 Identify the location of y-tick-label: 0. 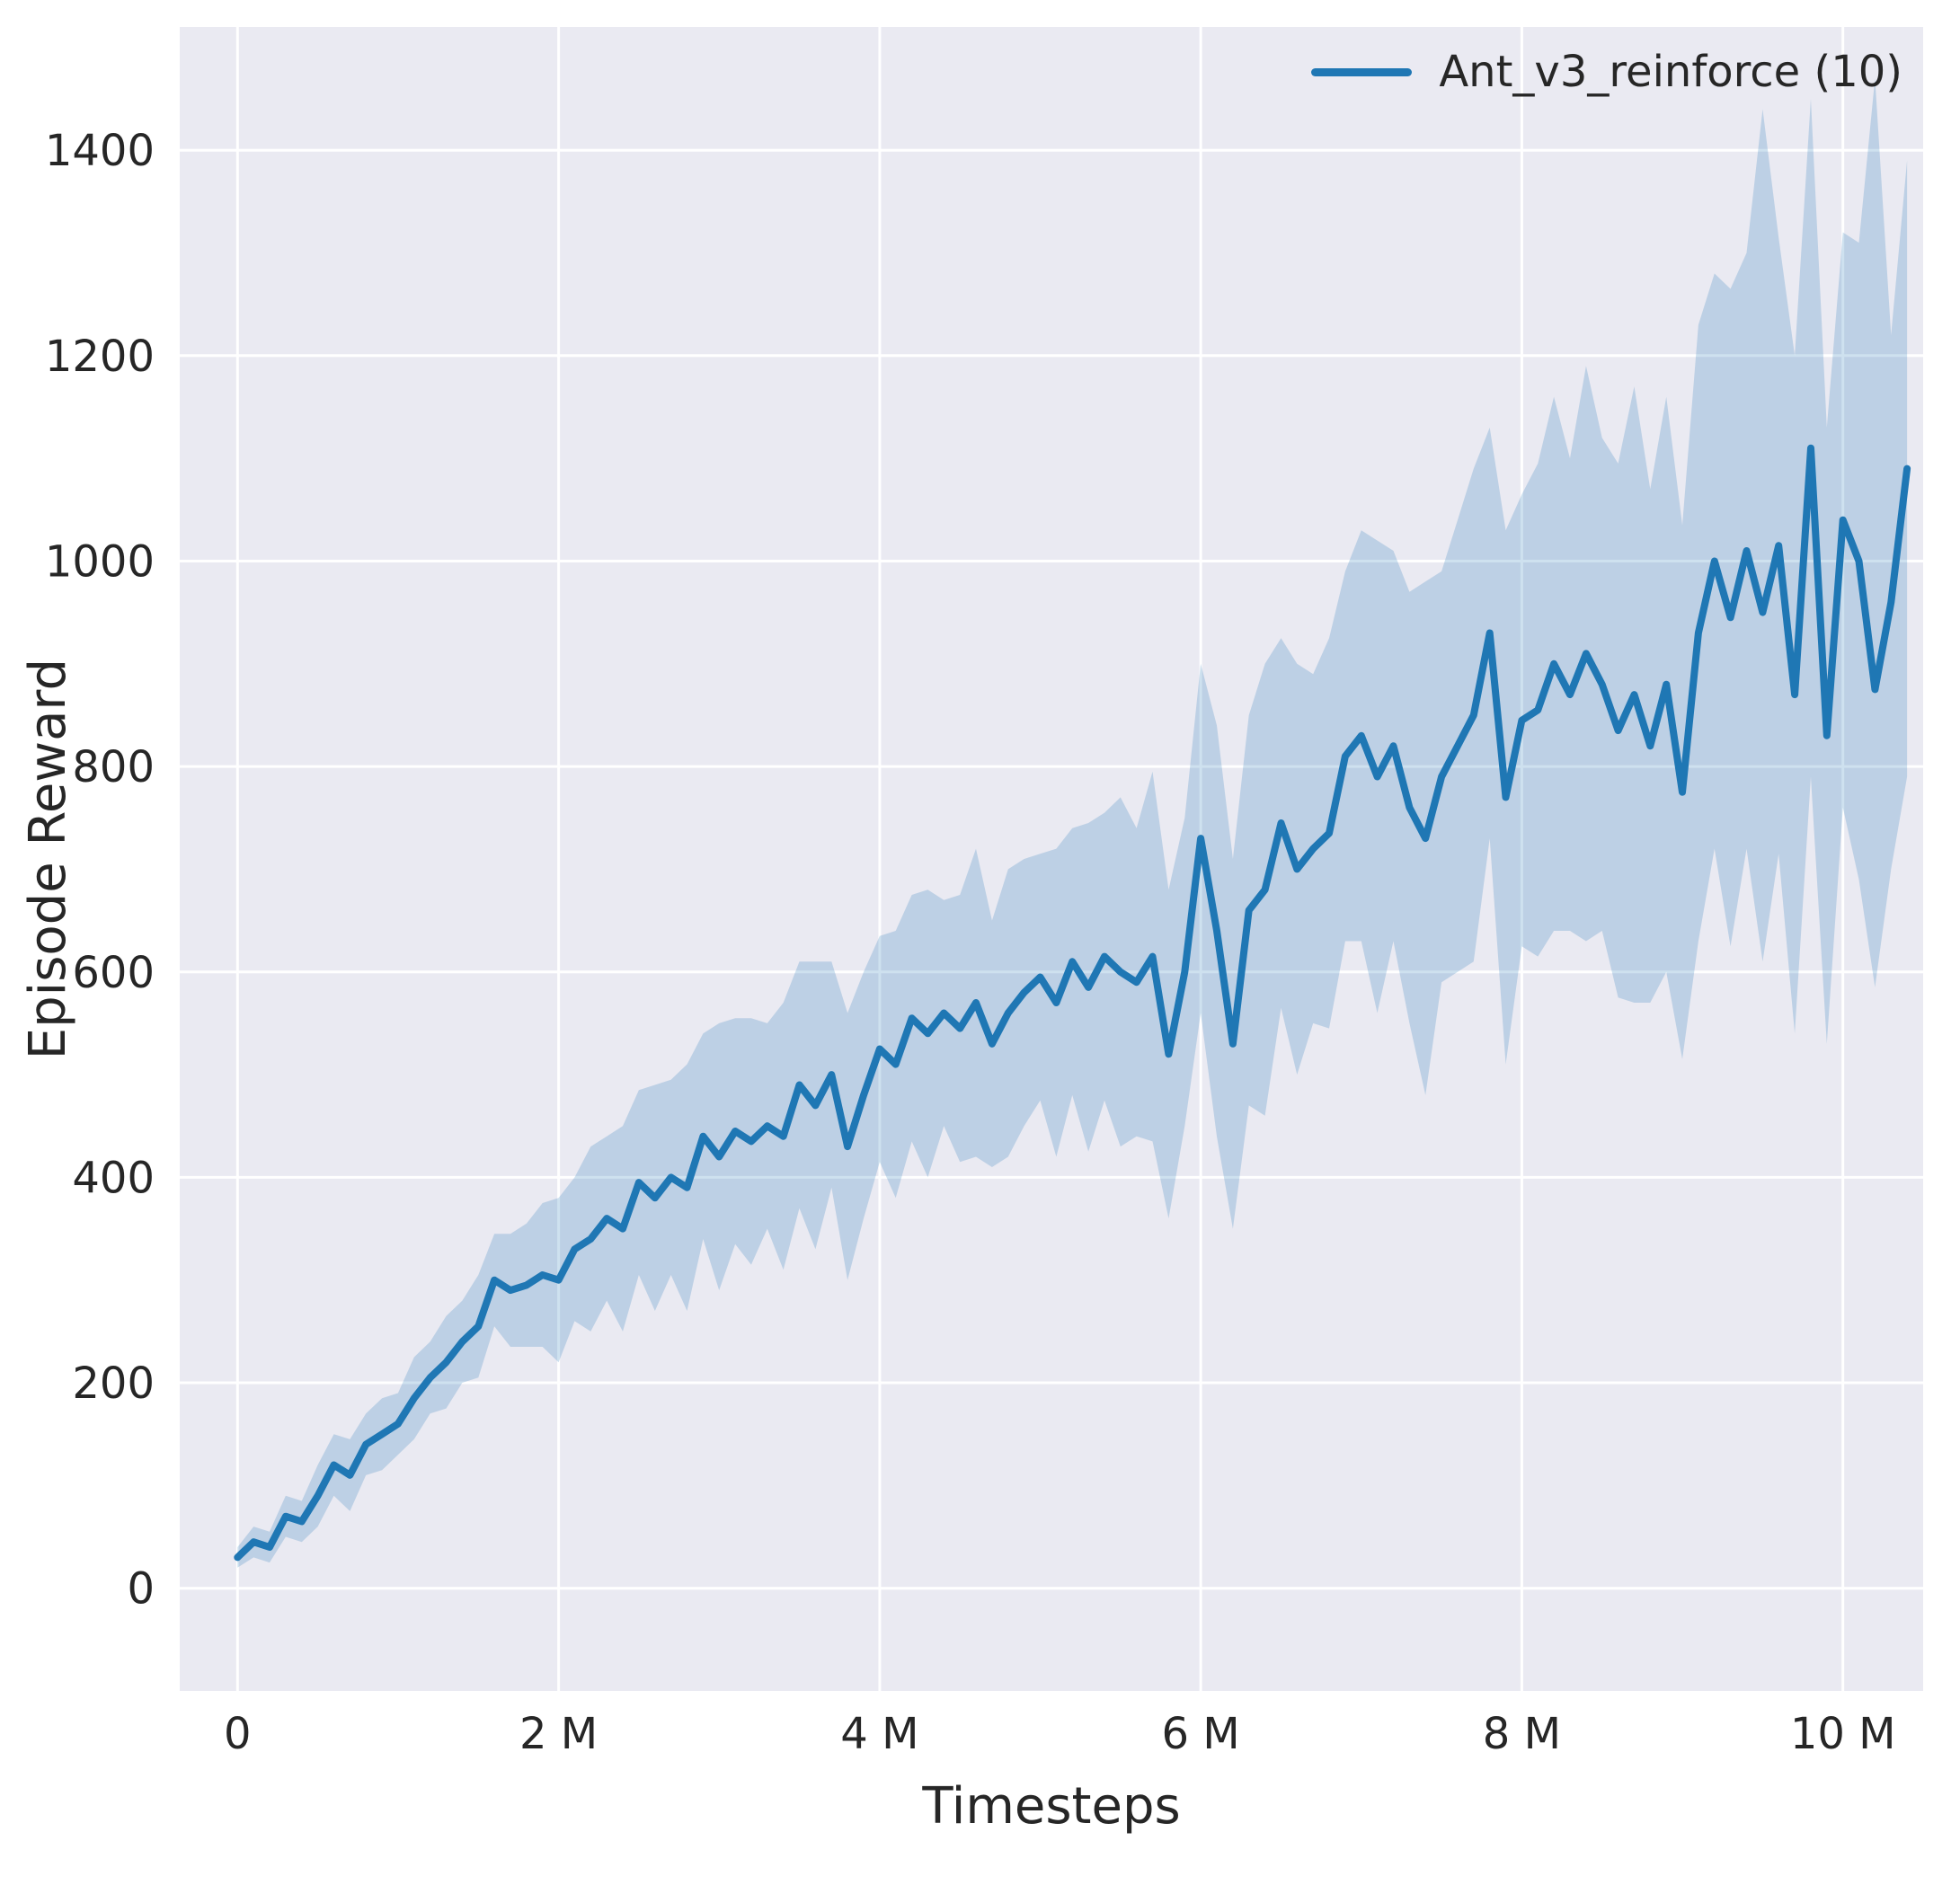
(141, 1589).